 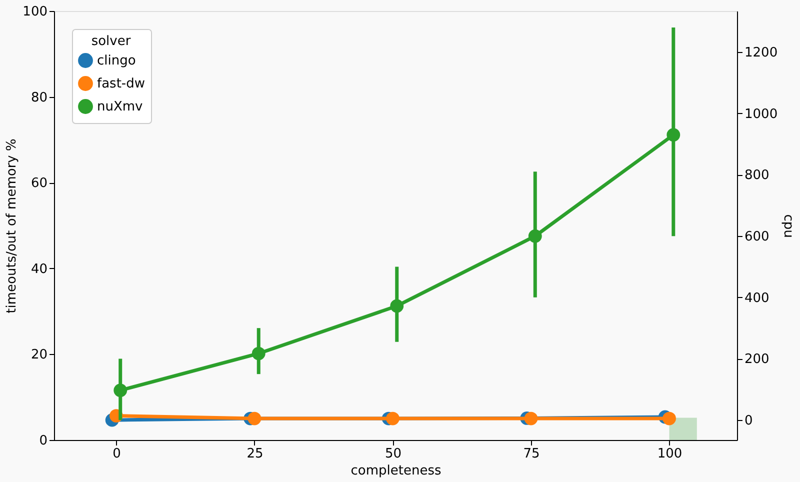 I want to click on y2-tick-label: 200, so click(x=757, y=360).